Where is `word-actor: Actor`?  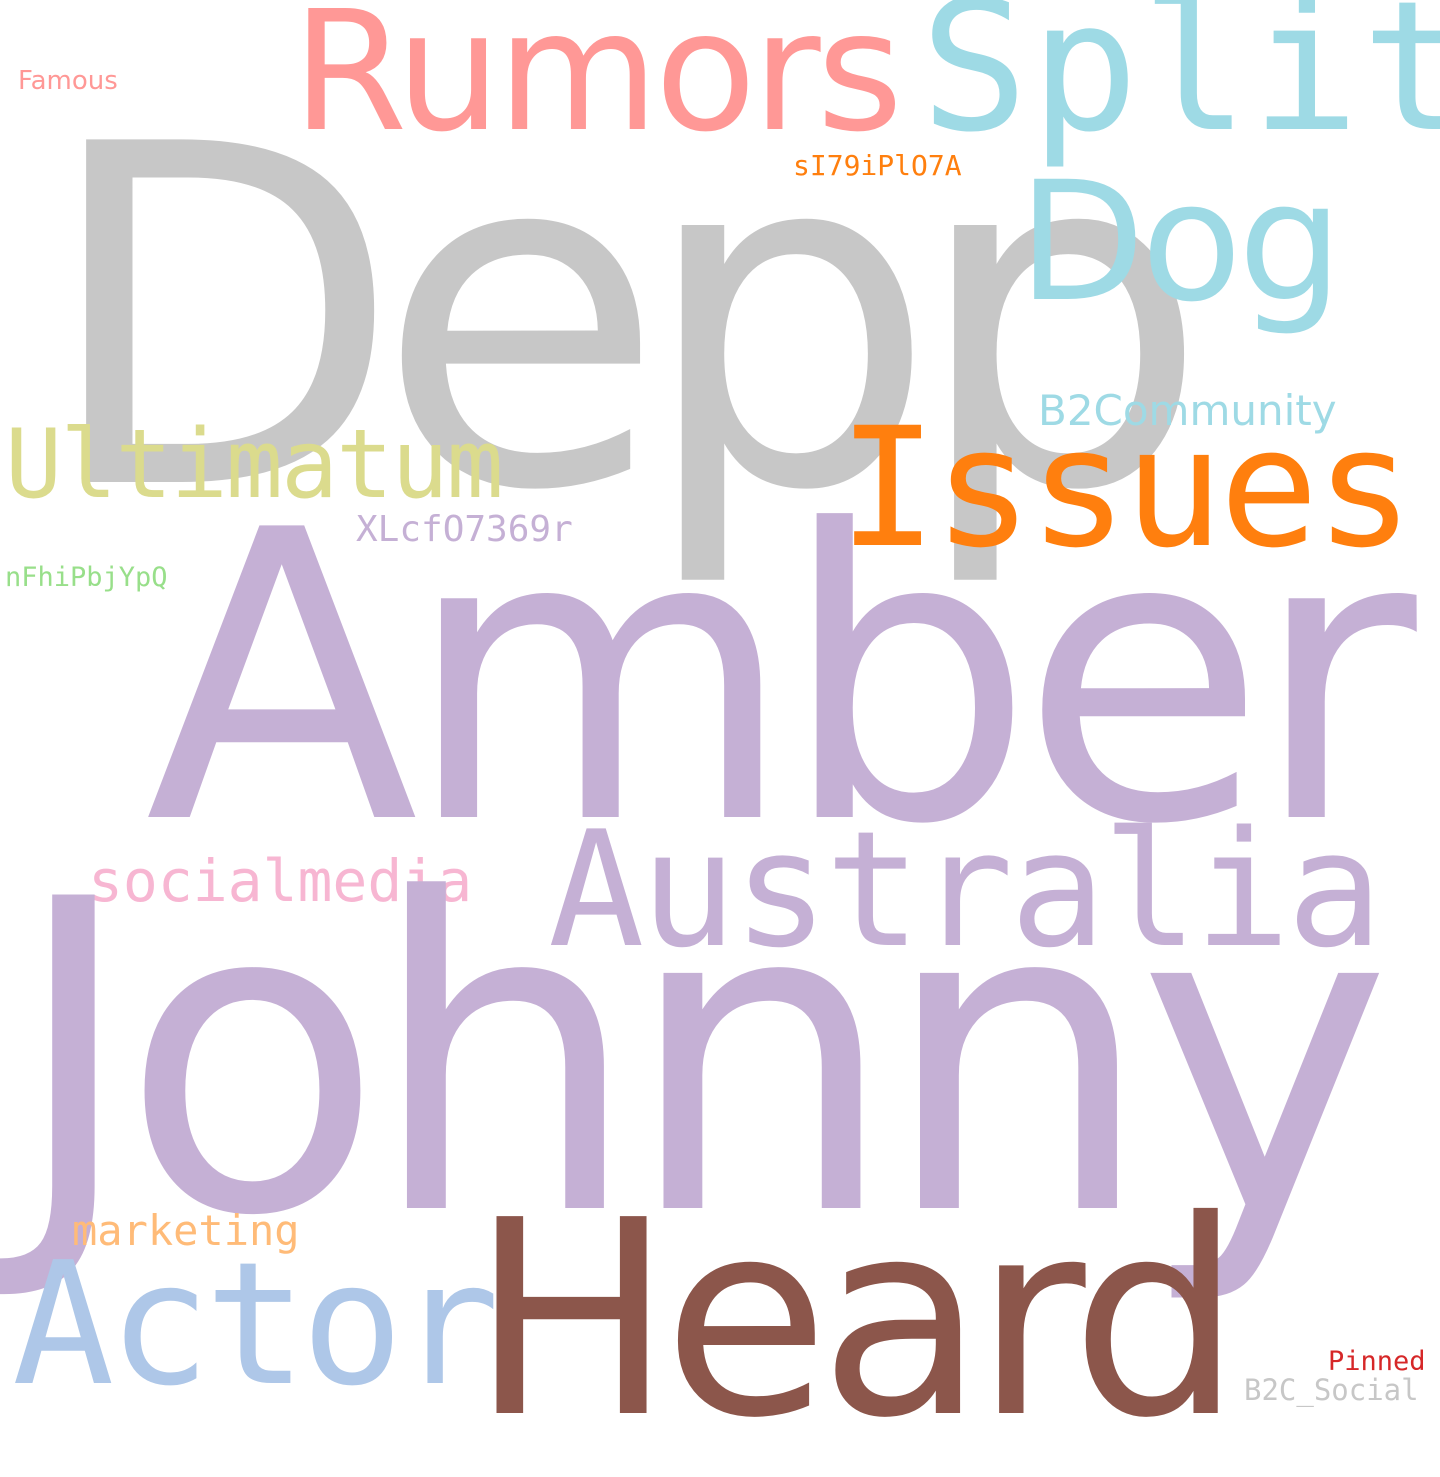
word-actor: Actor is located at coordinates (253, 1325).